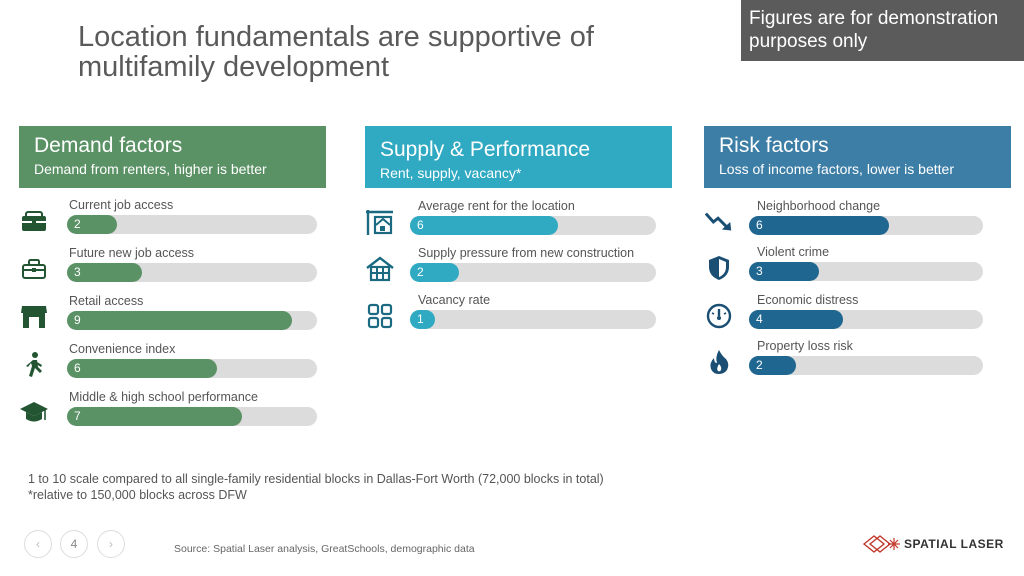 Image resolution: width=1024 pixels, height=576 pixels. What do you see at coordinates (759, 365) in the screenshot?
I see `risk-score-value: 2` at bounding box center [759, 365].